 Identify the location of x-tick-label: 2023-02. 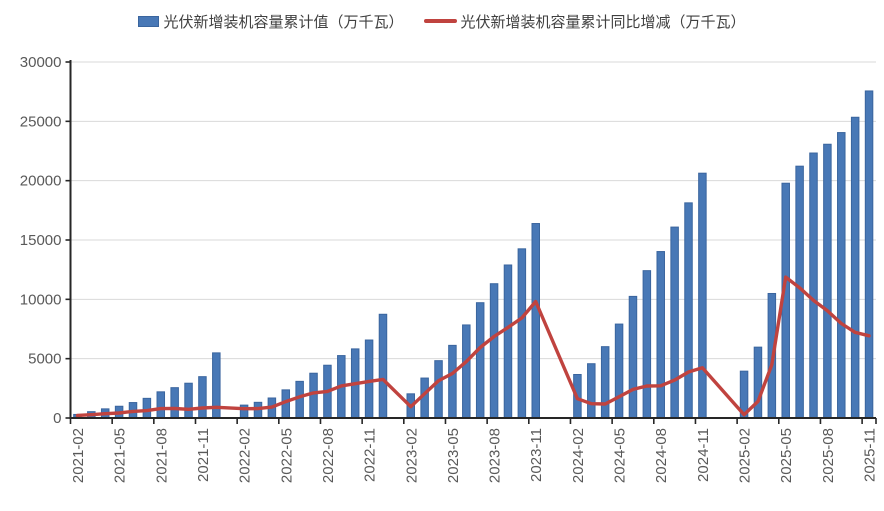
(411, 455).